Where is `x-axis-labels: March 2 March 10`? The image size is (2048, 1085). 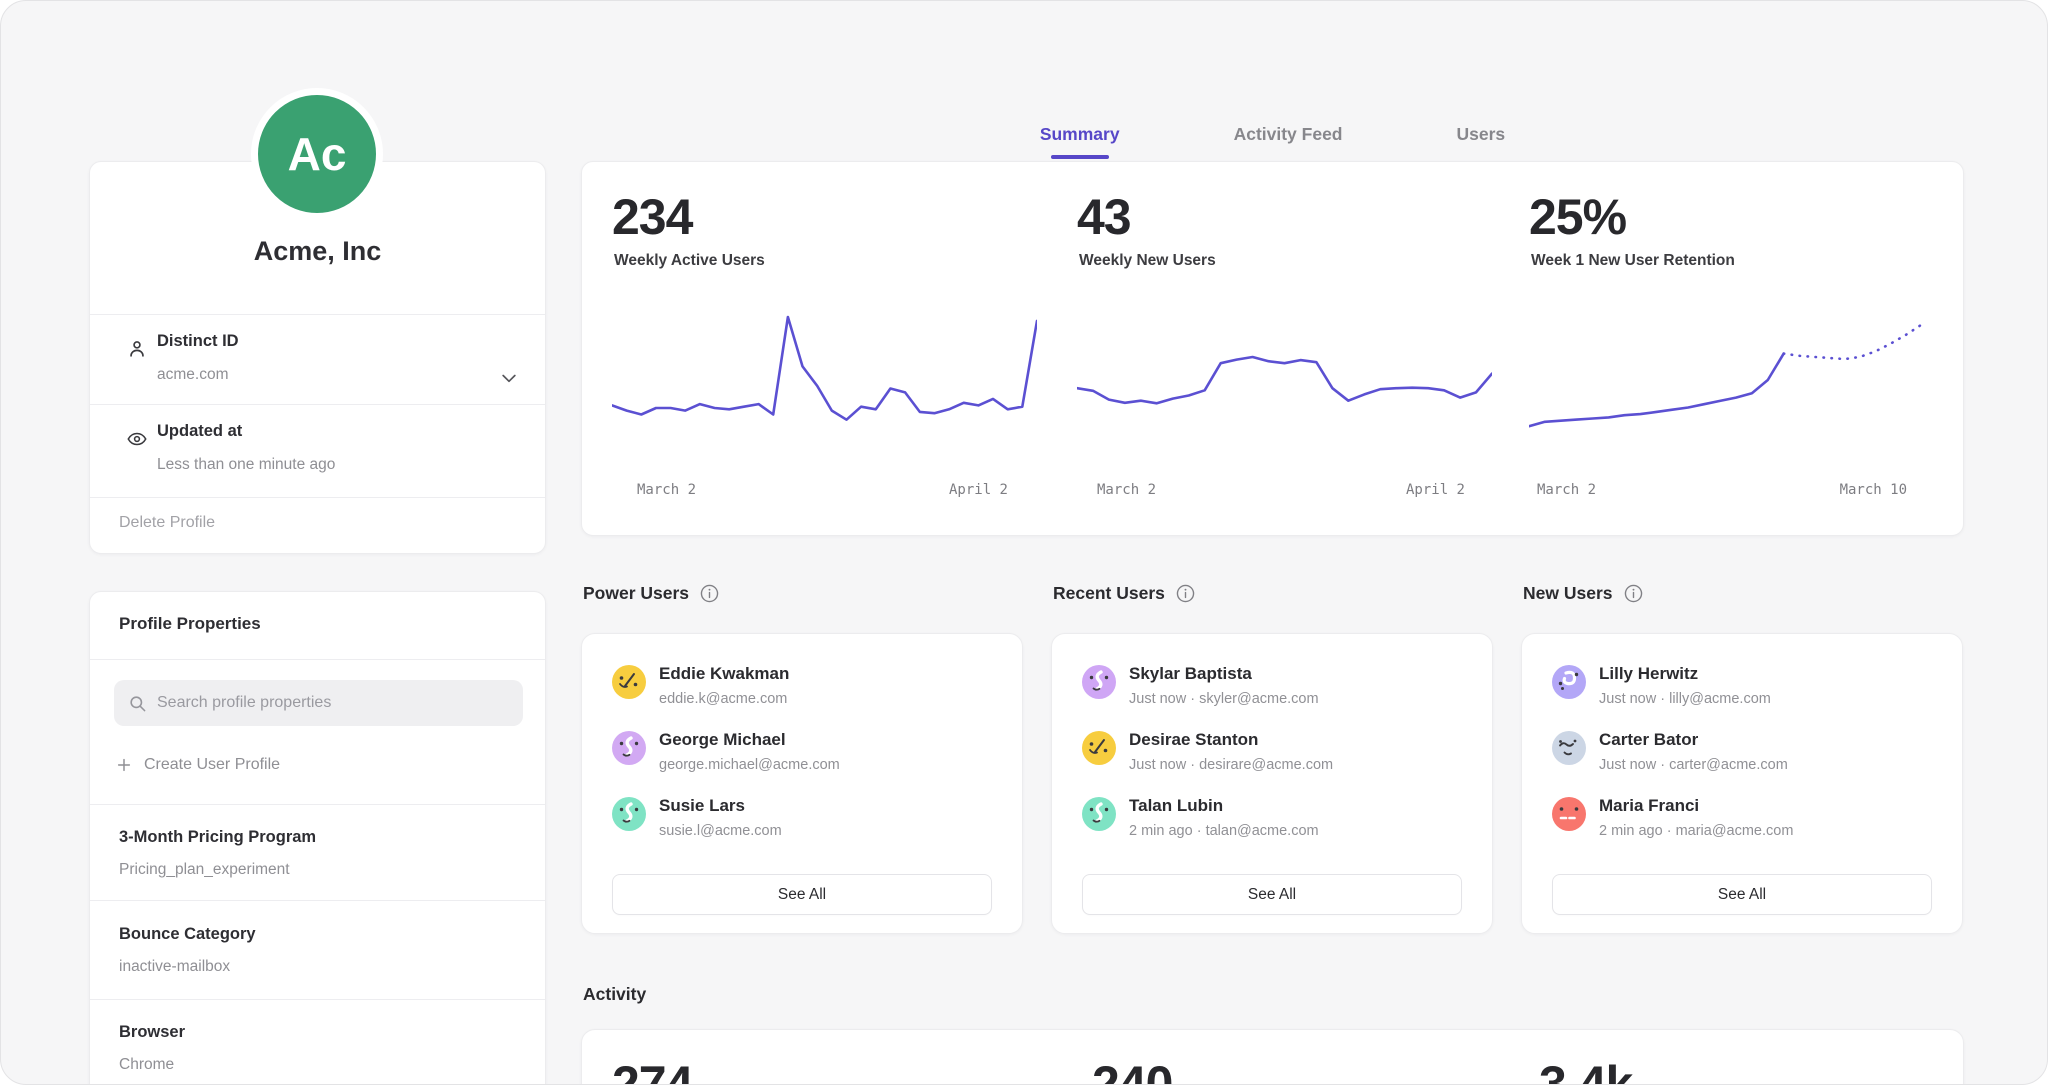
x-axis-labels: March 2 March 10 is located at coordinates (1732, 492).